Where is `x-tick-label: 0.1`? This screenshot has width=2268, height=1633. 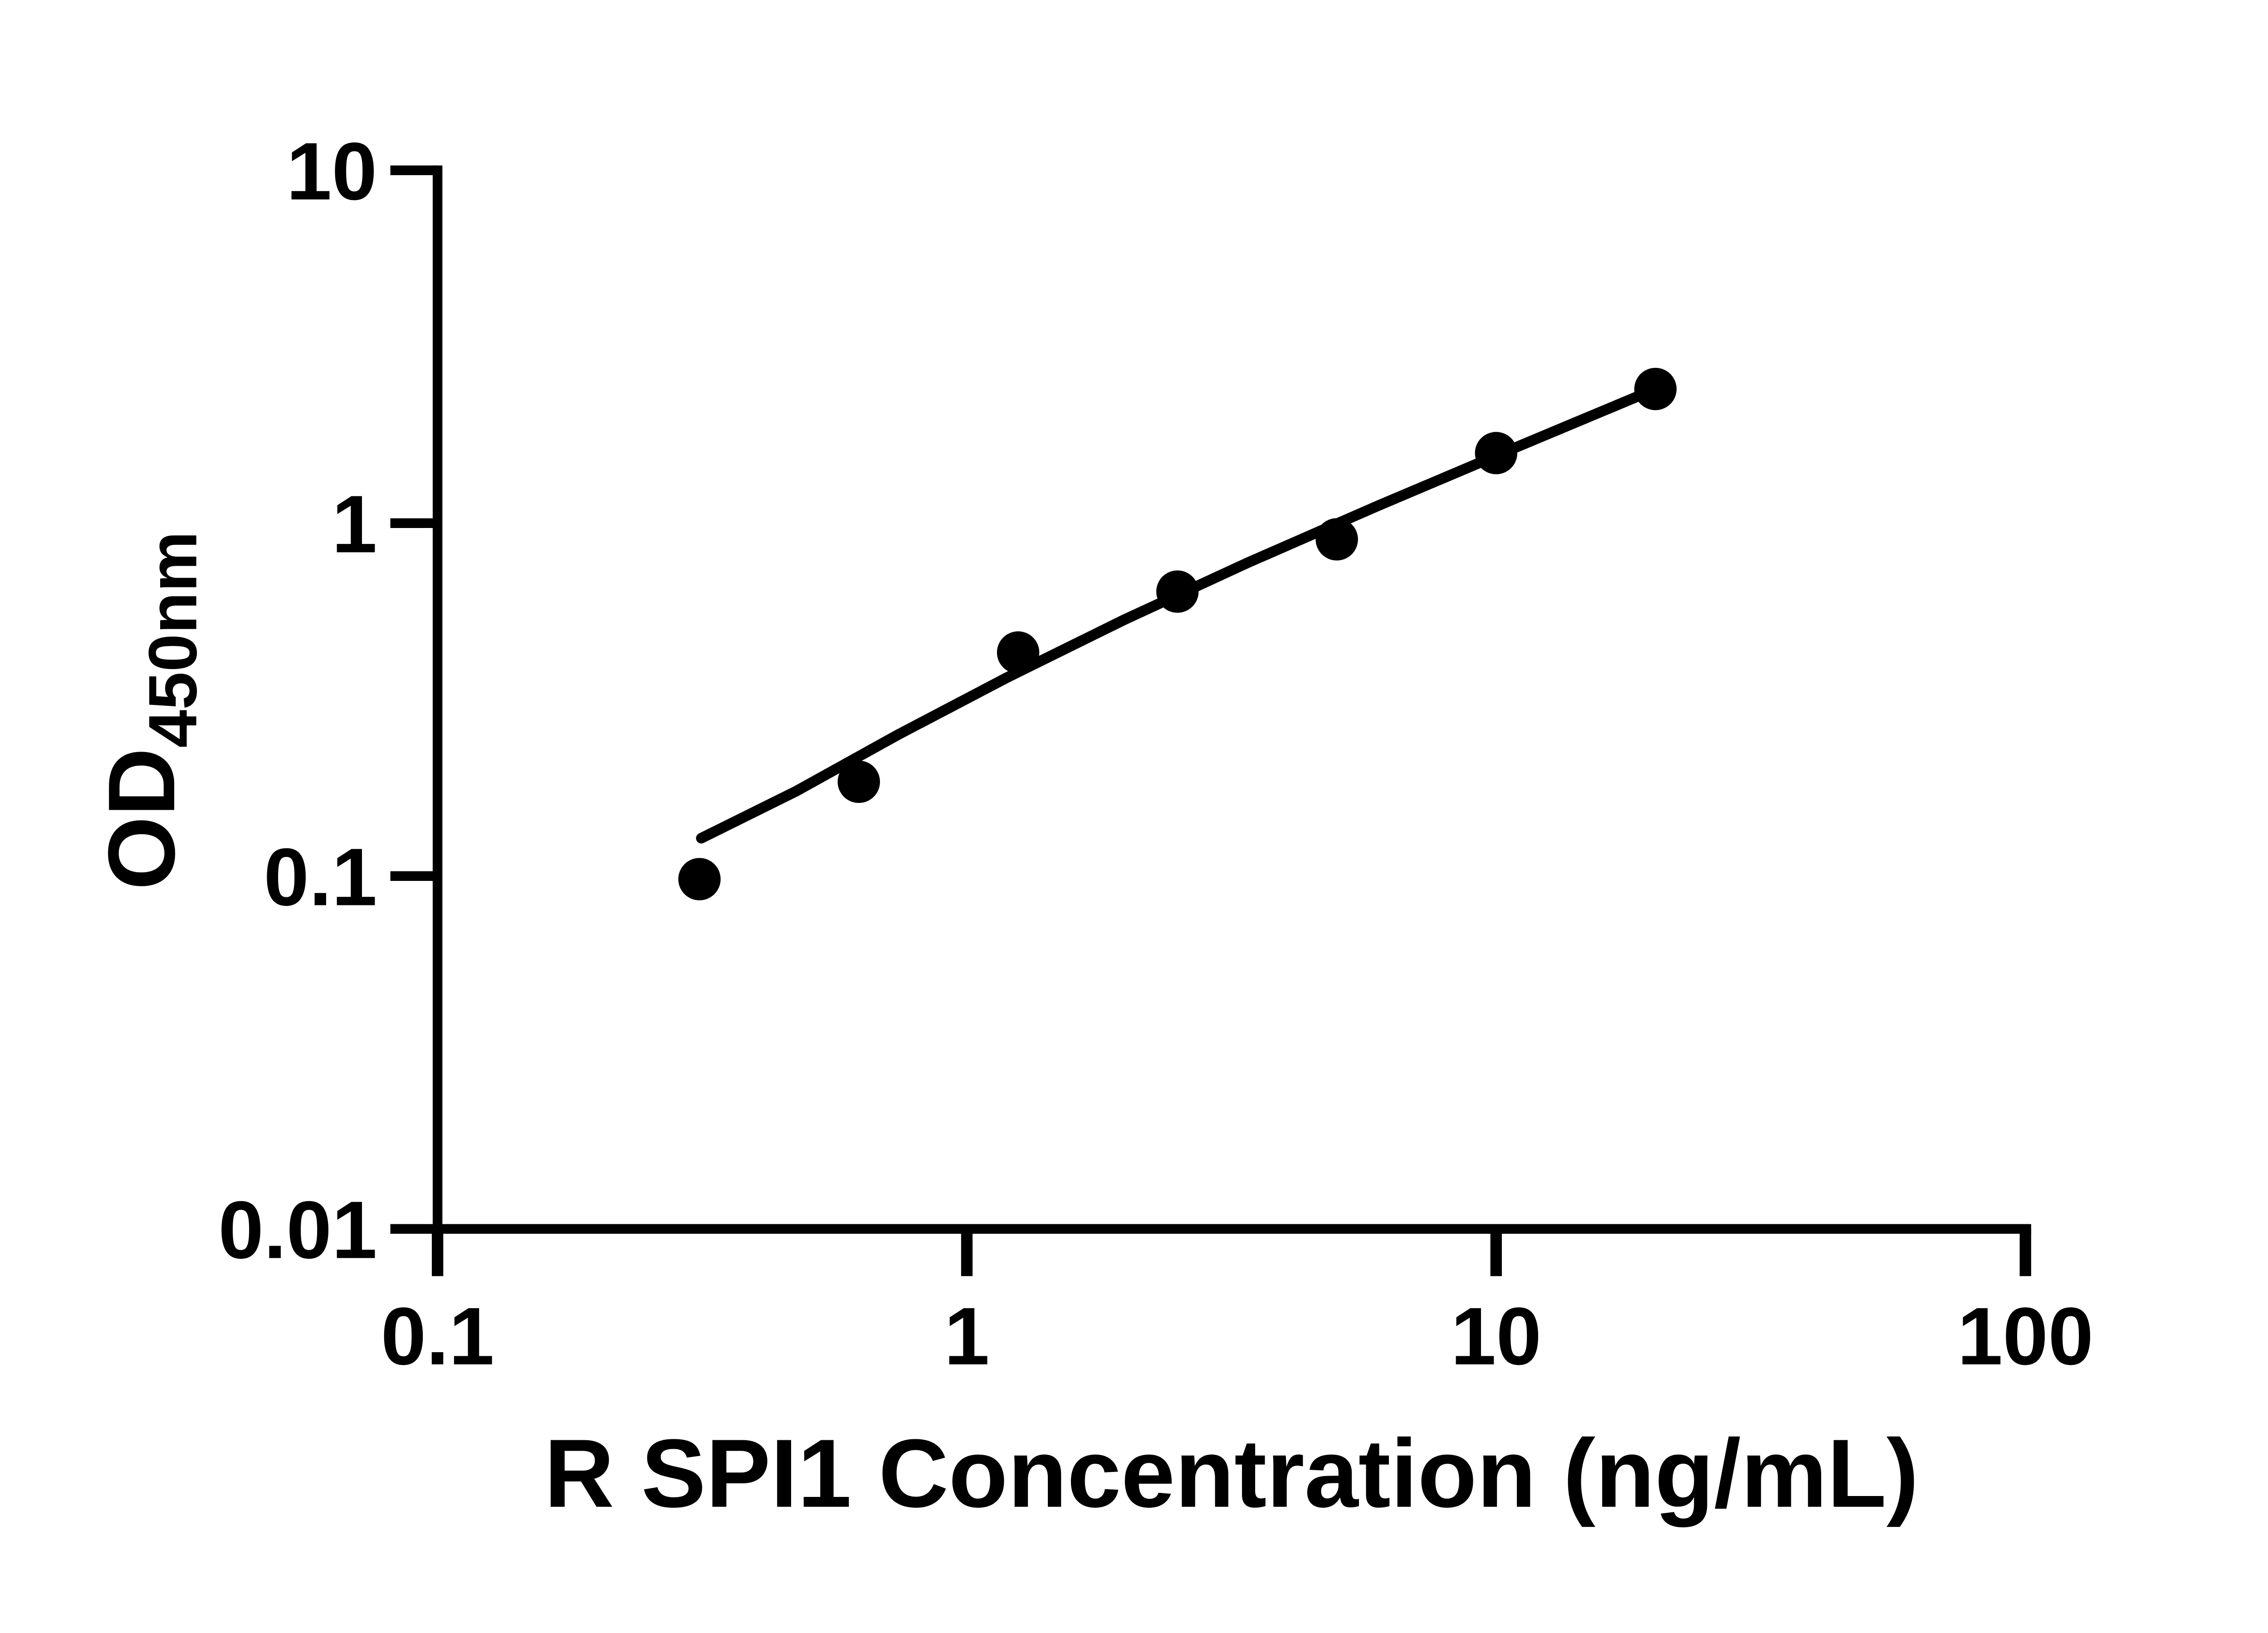 x-tick-label: 0.1 is located at coordinates (438, 1336).